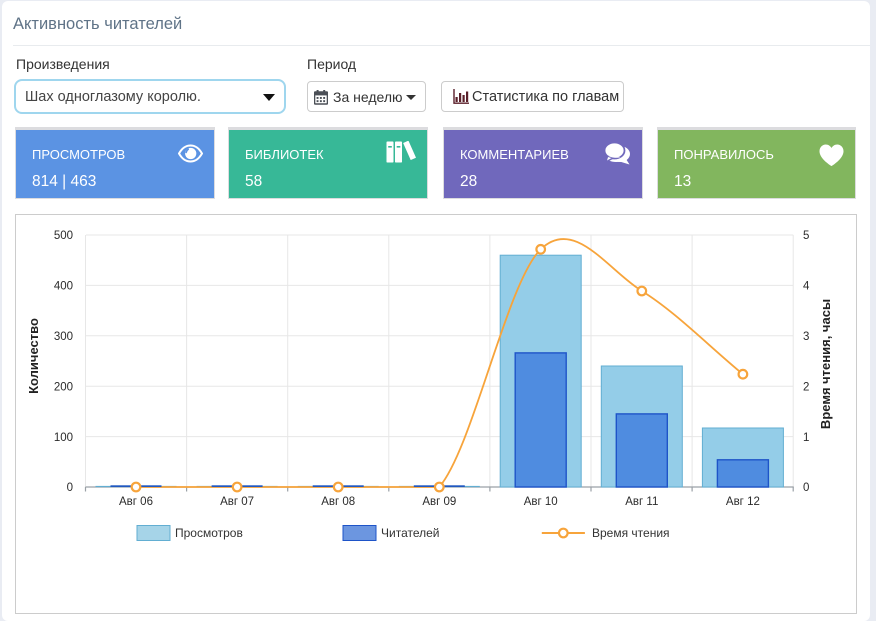  Describe the element at coordinates (825, 364) in the screenshot. I see `svg-text: Время чтения, часы` at that location.